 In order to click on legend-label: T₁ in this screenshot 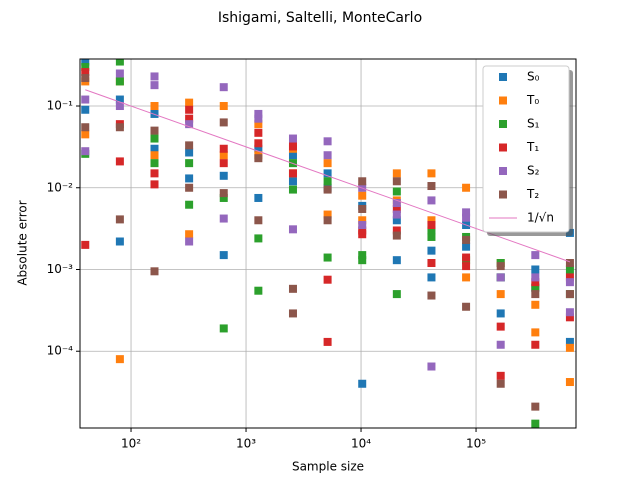, I will do `click(532, 147)`.